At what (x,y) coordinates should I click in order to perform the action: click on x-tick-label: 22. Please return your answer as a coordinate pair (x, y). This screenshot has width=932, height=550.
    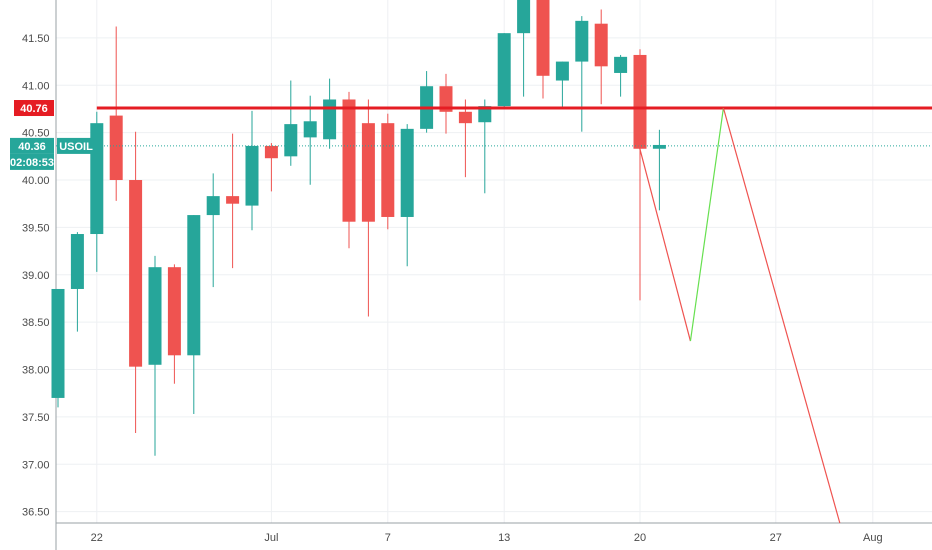
    Looking at the image, I should click on (97, 538).